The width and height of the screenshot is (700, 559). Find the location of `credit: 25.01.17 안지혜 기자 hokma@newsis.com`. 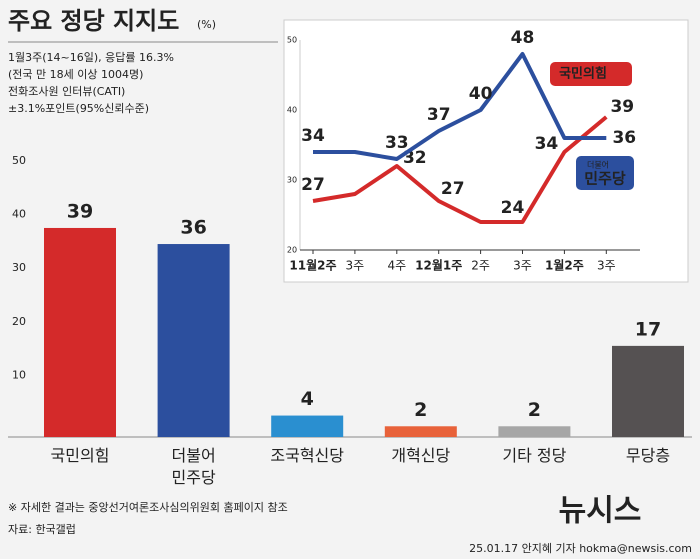

credit: 25.01.17 안지혜 기자 hokma@newsis.com is located at coordinates (580, 548).